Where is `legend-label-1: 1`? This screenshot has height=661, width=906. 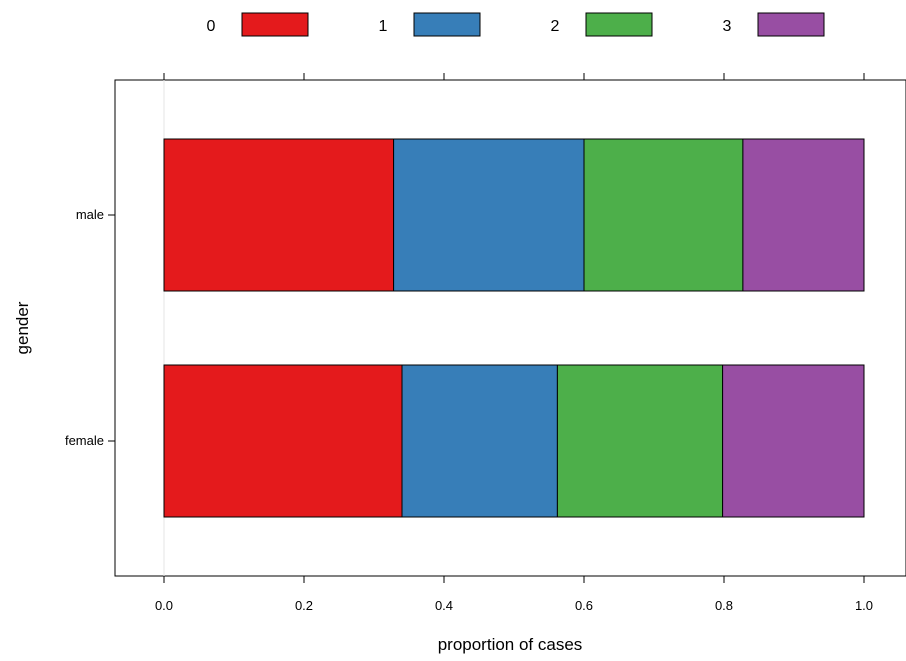 legend-label-1: 1 is located at coordinates (383, 26).